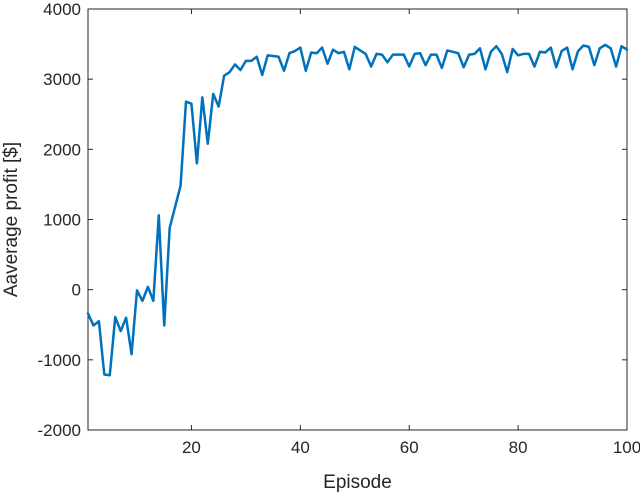 This screenshot has height=493, width=640. Describe the element at coordinates (59, 430) in the screenshot. I see `y-tick-label: -2000` at that location.